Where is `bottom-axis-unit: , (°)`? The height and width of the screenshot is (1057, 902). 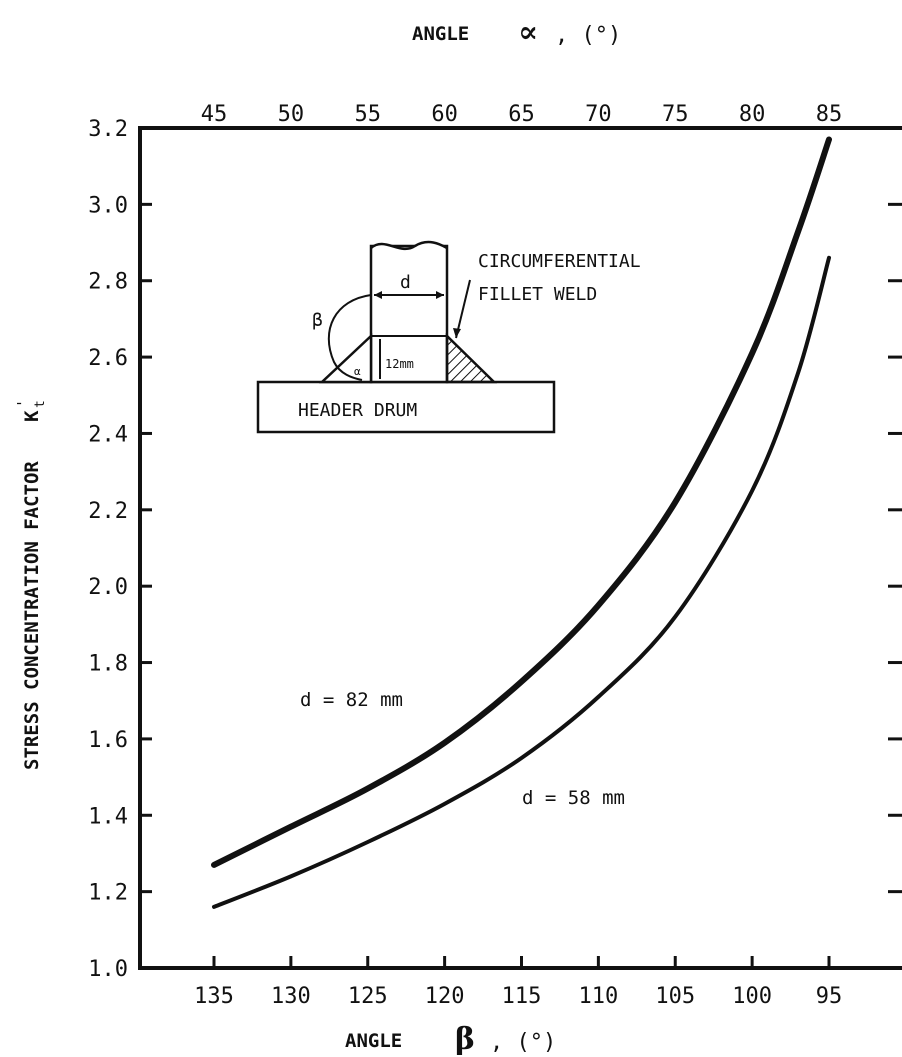 bottom-axis-unit: , (°) is located at coordinates (523, 1042).